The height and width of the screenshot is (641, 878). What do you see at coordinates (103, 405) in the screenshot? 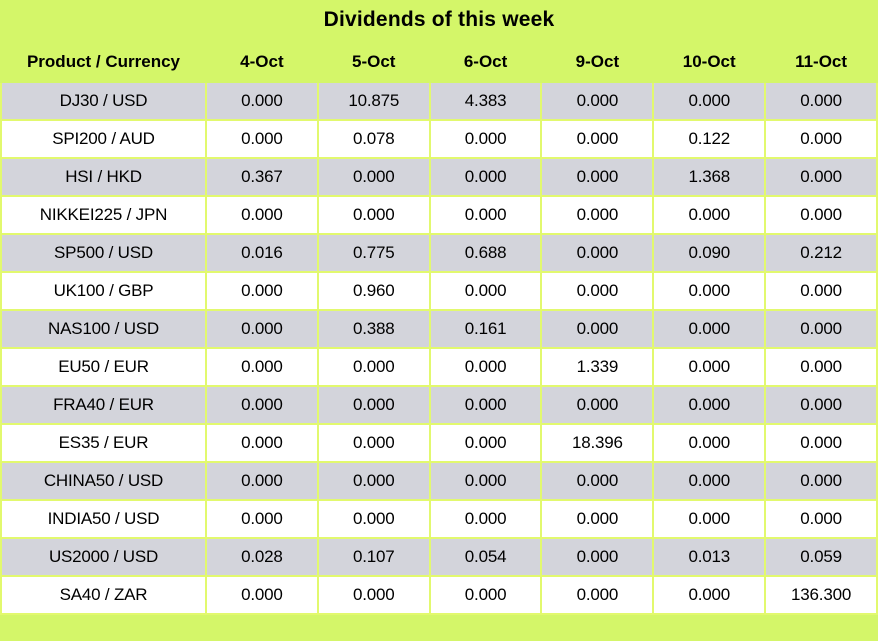
I see `product-cell: FRA40 / EUR` at bounding box center [103, 405].